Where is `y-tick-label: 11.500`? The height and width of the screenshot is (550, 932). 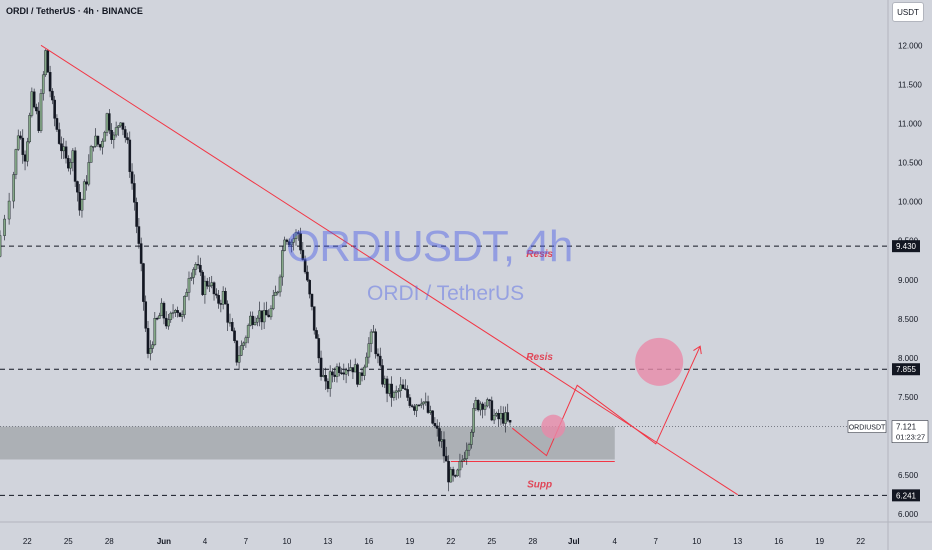
y-tick-label: 11.500 is located at coordinates (910, 84).